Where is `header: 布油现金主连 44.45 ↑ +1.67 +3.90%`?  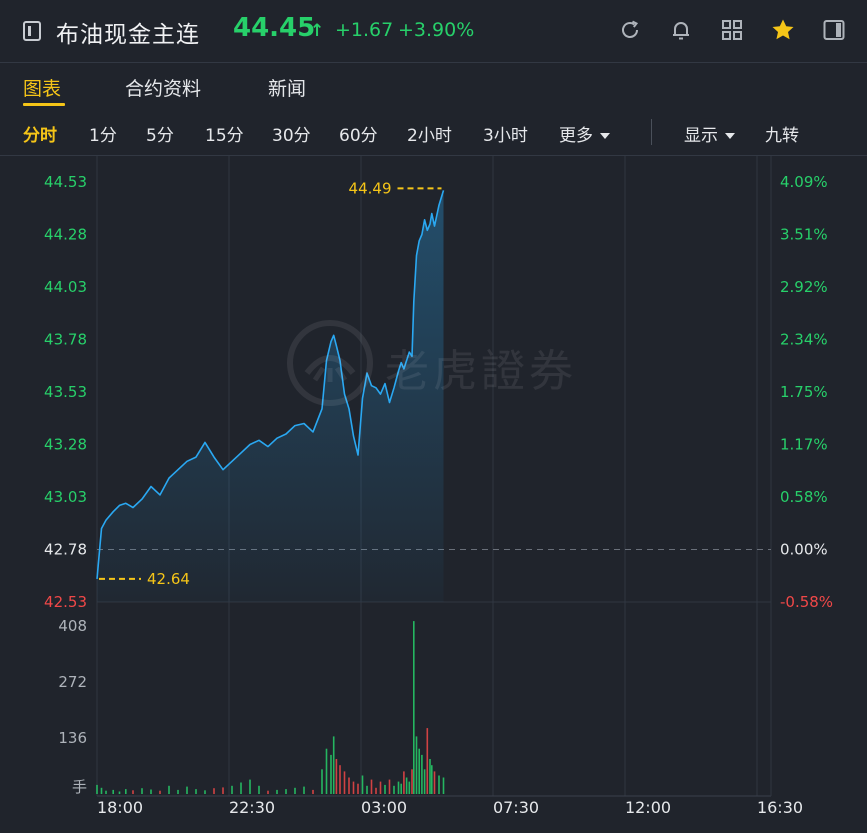
header: 布油现金主连 44.45 ↑ +1.67 +3.90% is located at coordinates (433, 31).